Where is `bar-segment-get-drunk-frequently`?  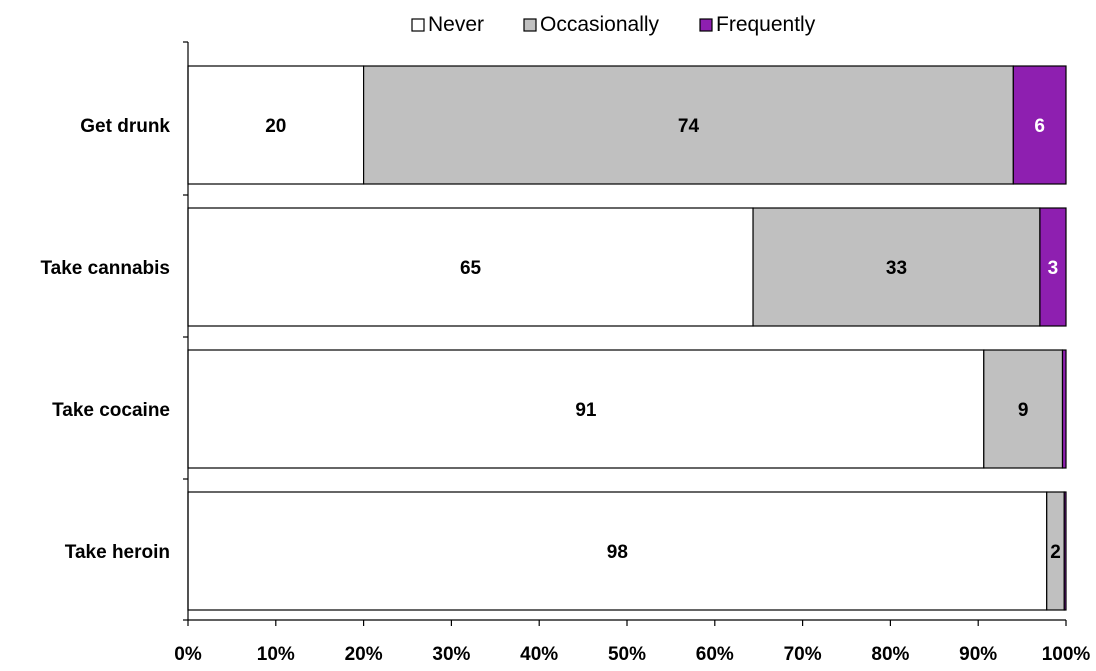 bar-segment-get-drunk-frequently is located at coordinates (1039, 125).